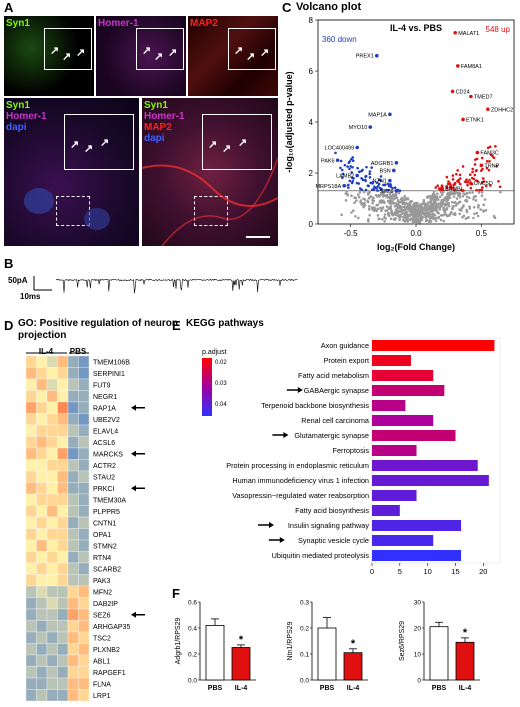  What do you see at coordinates (402, 641) in the screenshot?
I see `y-axis-label: Sez6/RPS29` at bounding box center [402, 641].